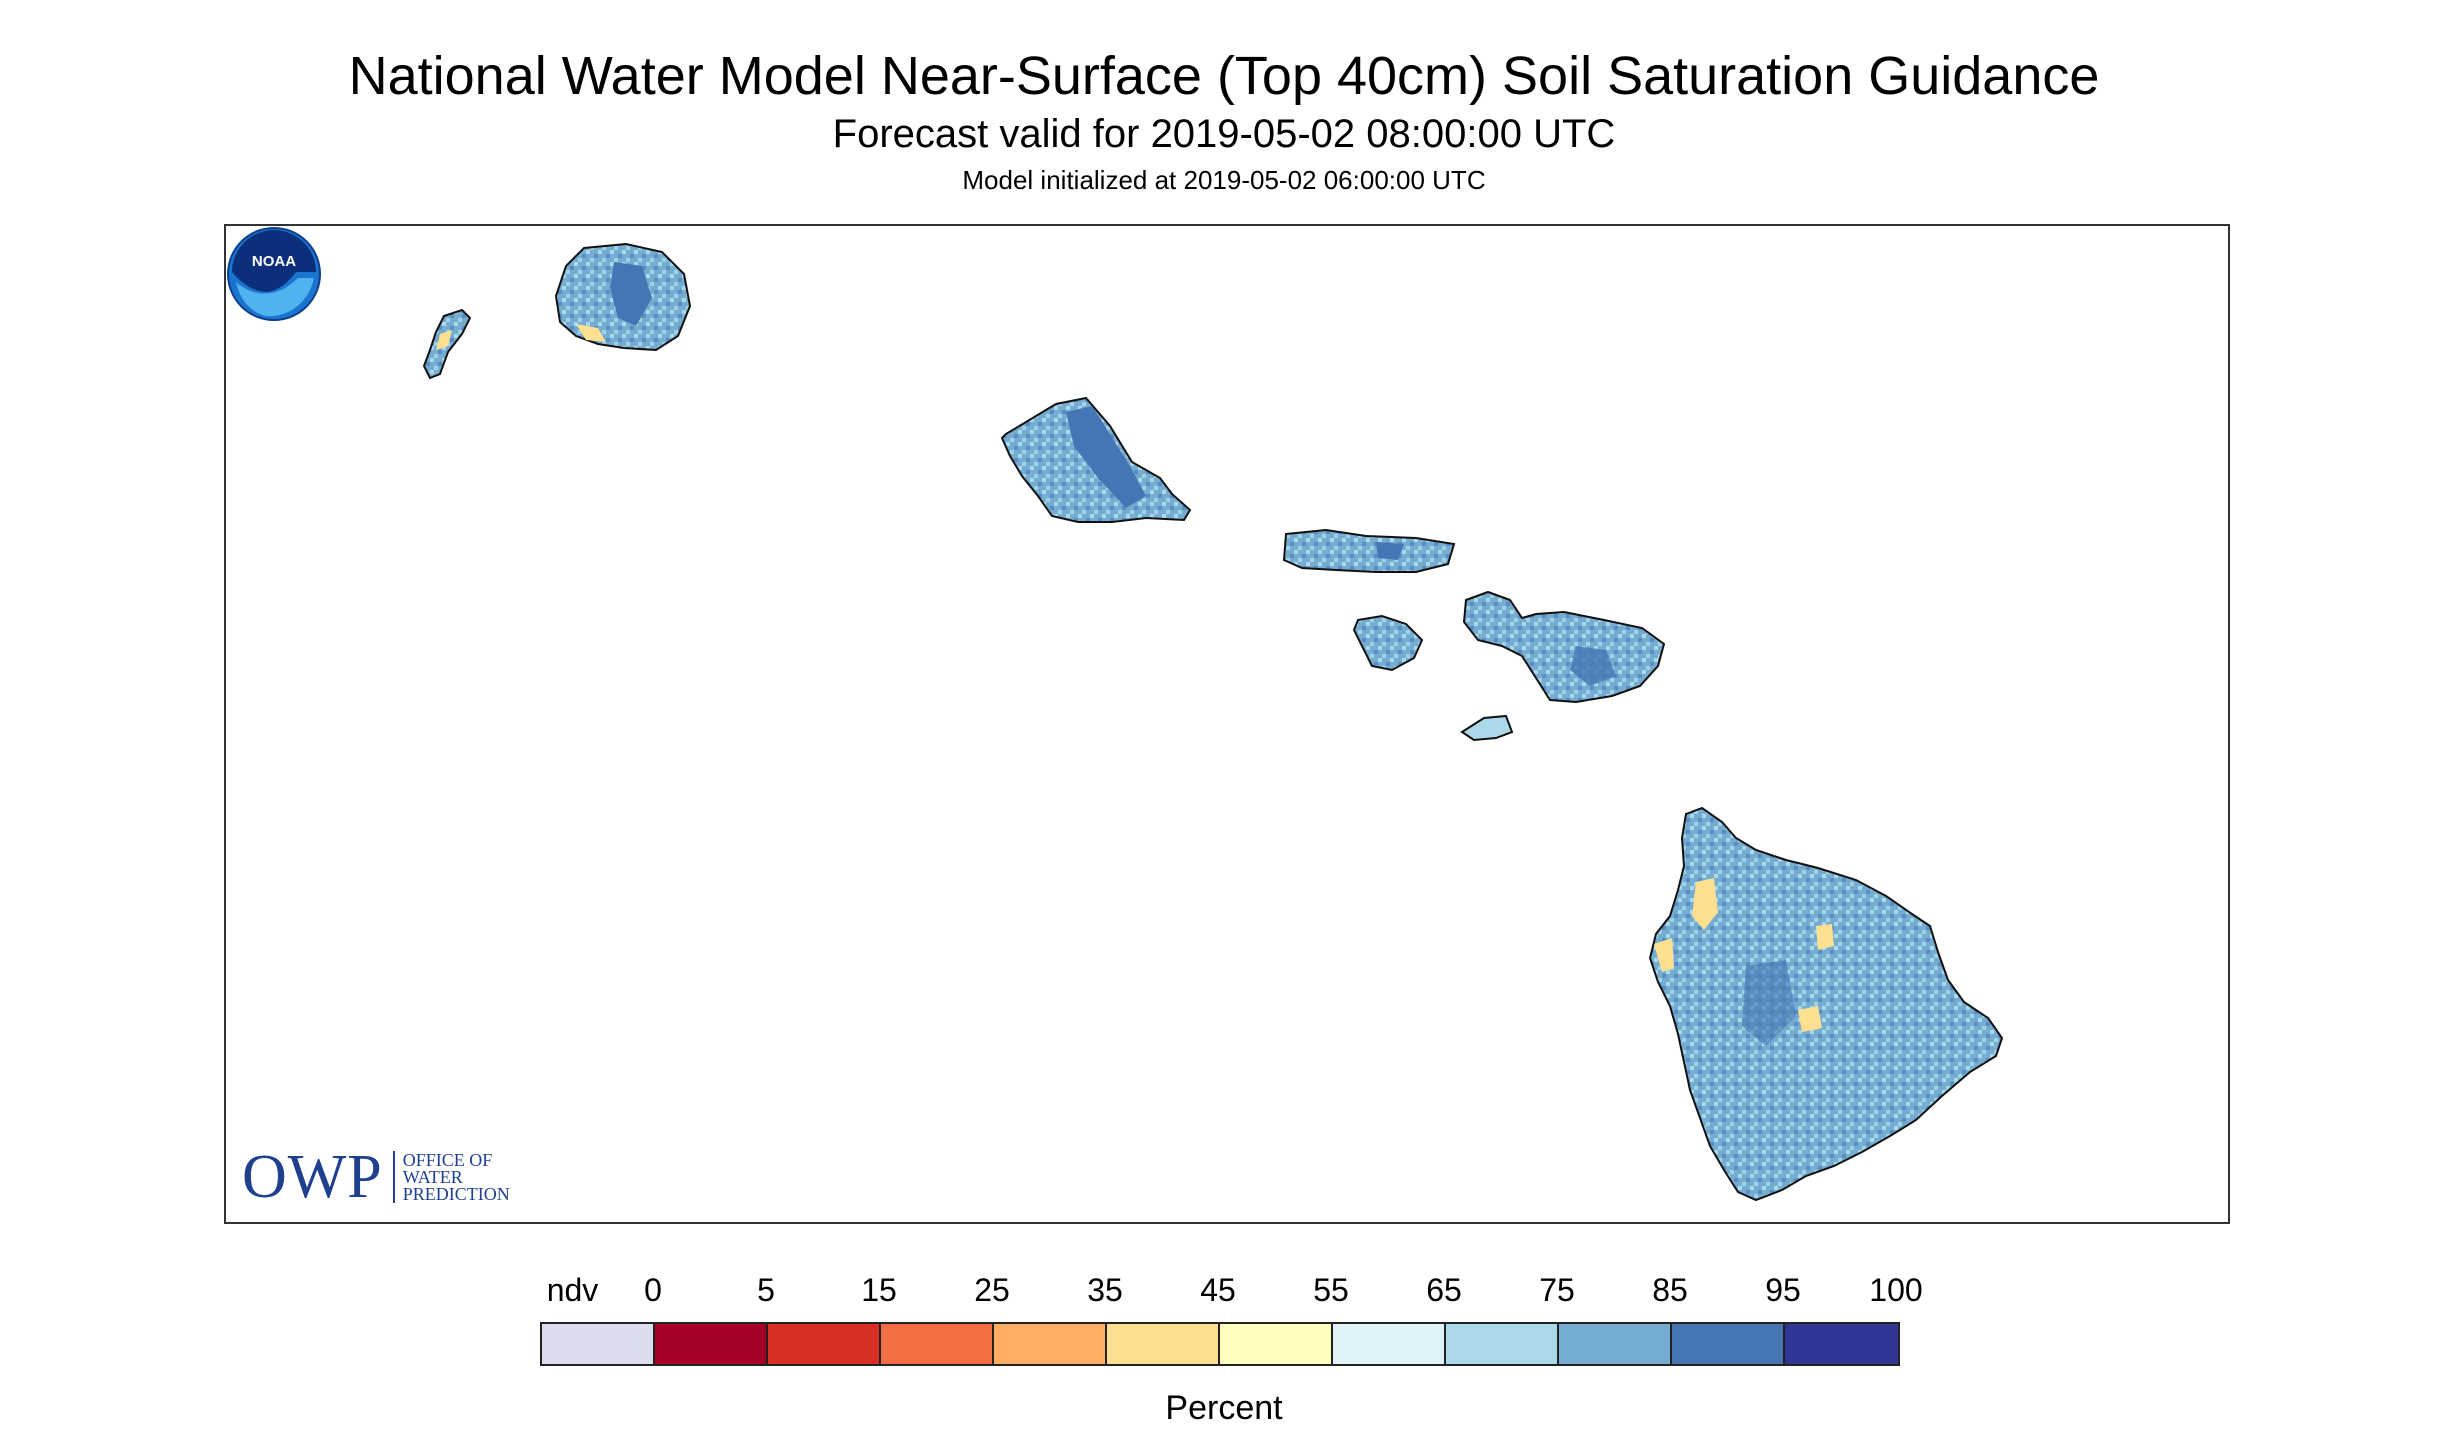 Image resolution: width=2448 pixels, height=1448 pixels. Describe the element at coordinates (653, 1290) in the screenshot. I see `legend-label: 0` at that location.